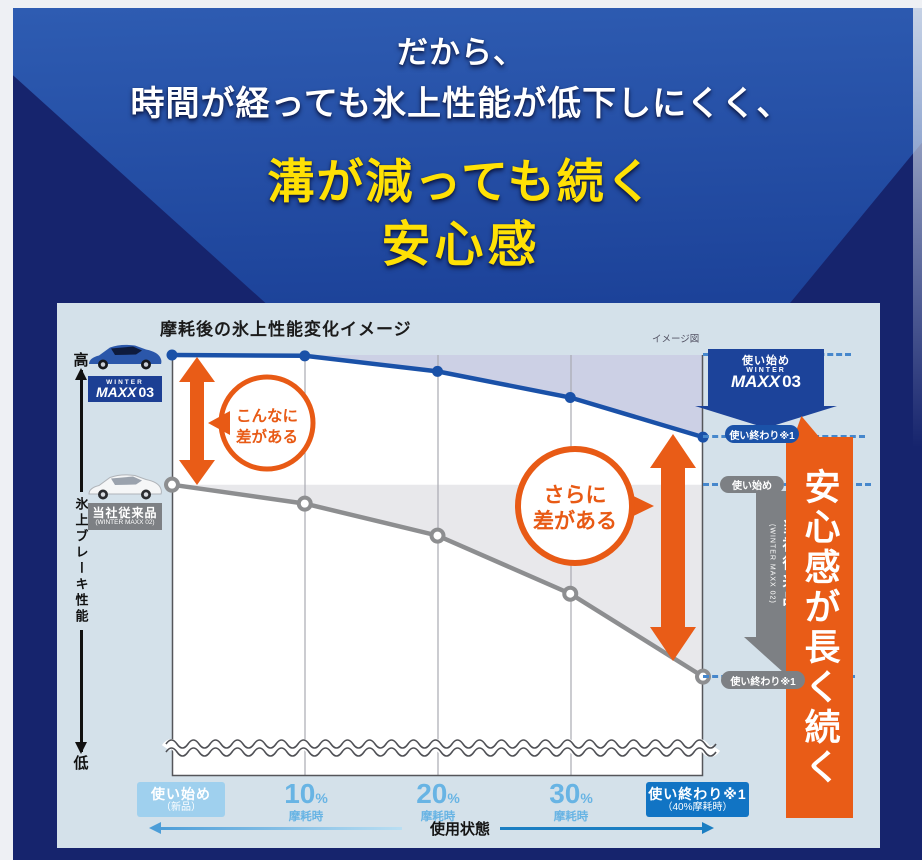  Describe the element at coordinates (673, 644) in the screenshot. I see `right-diff-arrow-head-bottom` at that location.